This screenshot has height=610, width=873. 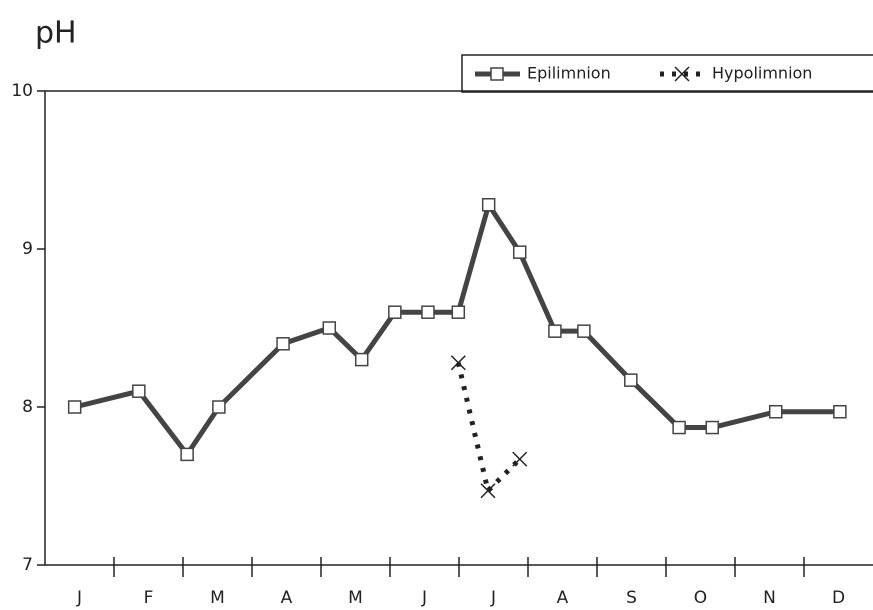 I want to click on legend-label: Hypolimnion, so click(x=762, y=73).